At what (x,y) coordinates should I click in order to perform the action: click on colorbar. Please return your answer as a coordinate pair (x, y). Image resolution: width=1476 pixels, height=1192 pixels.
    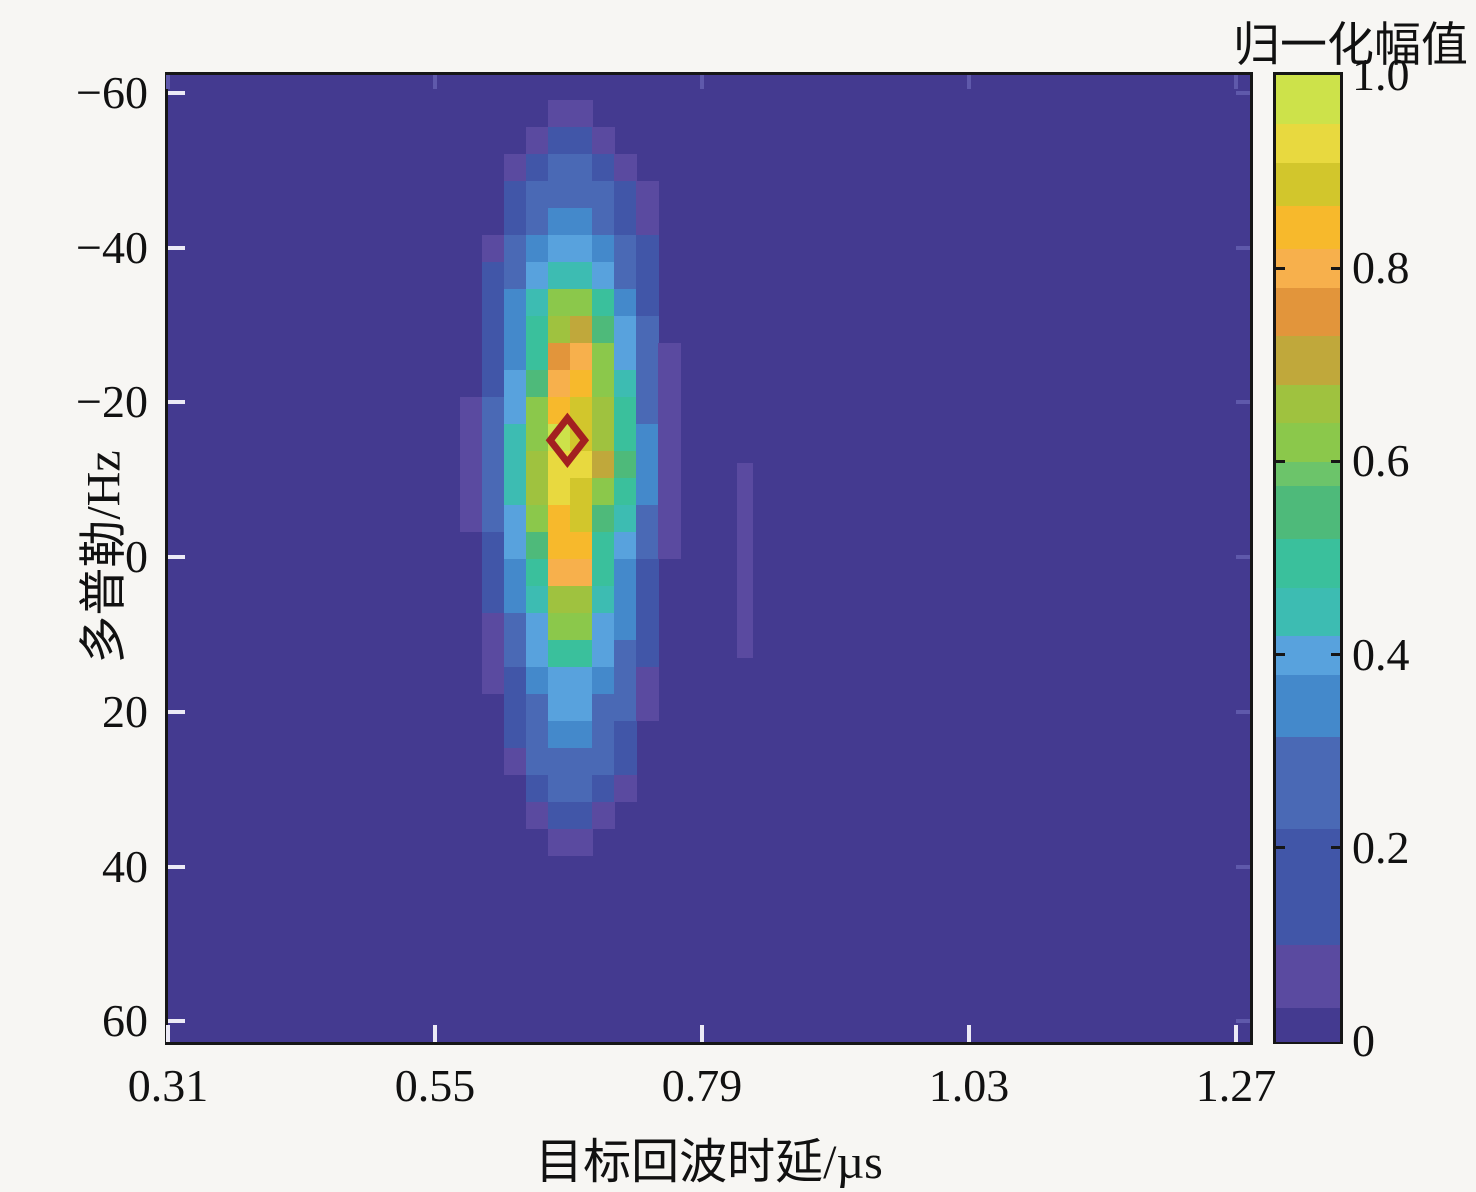
    Looking at the image, I should click on (1308, 558).